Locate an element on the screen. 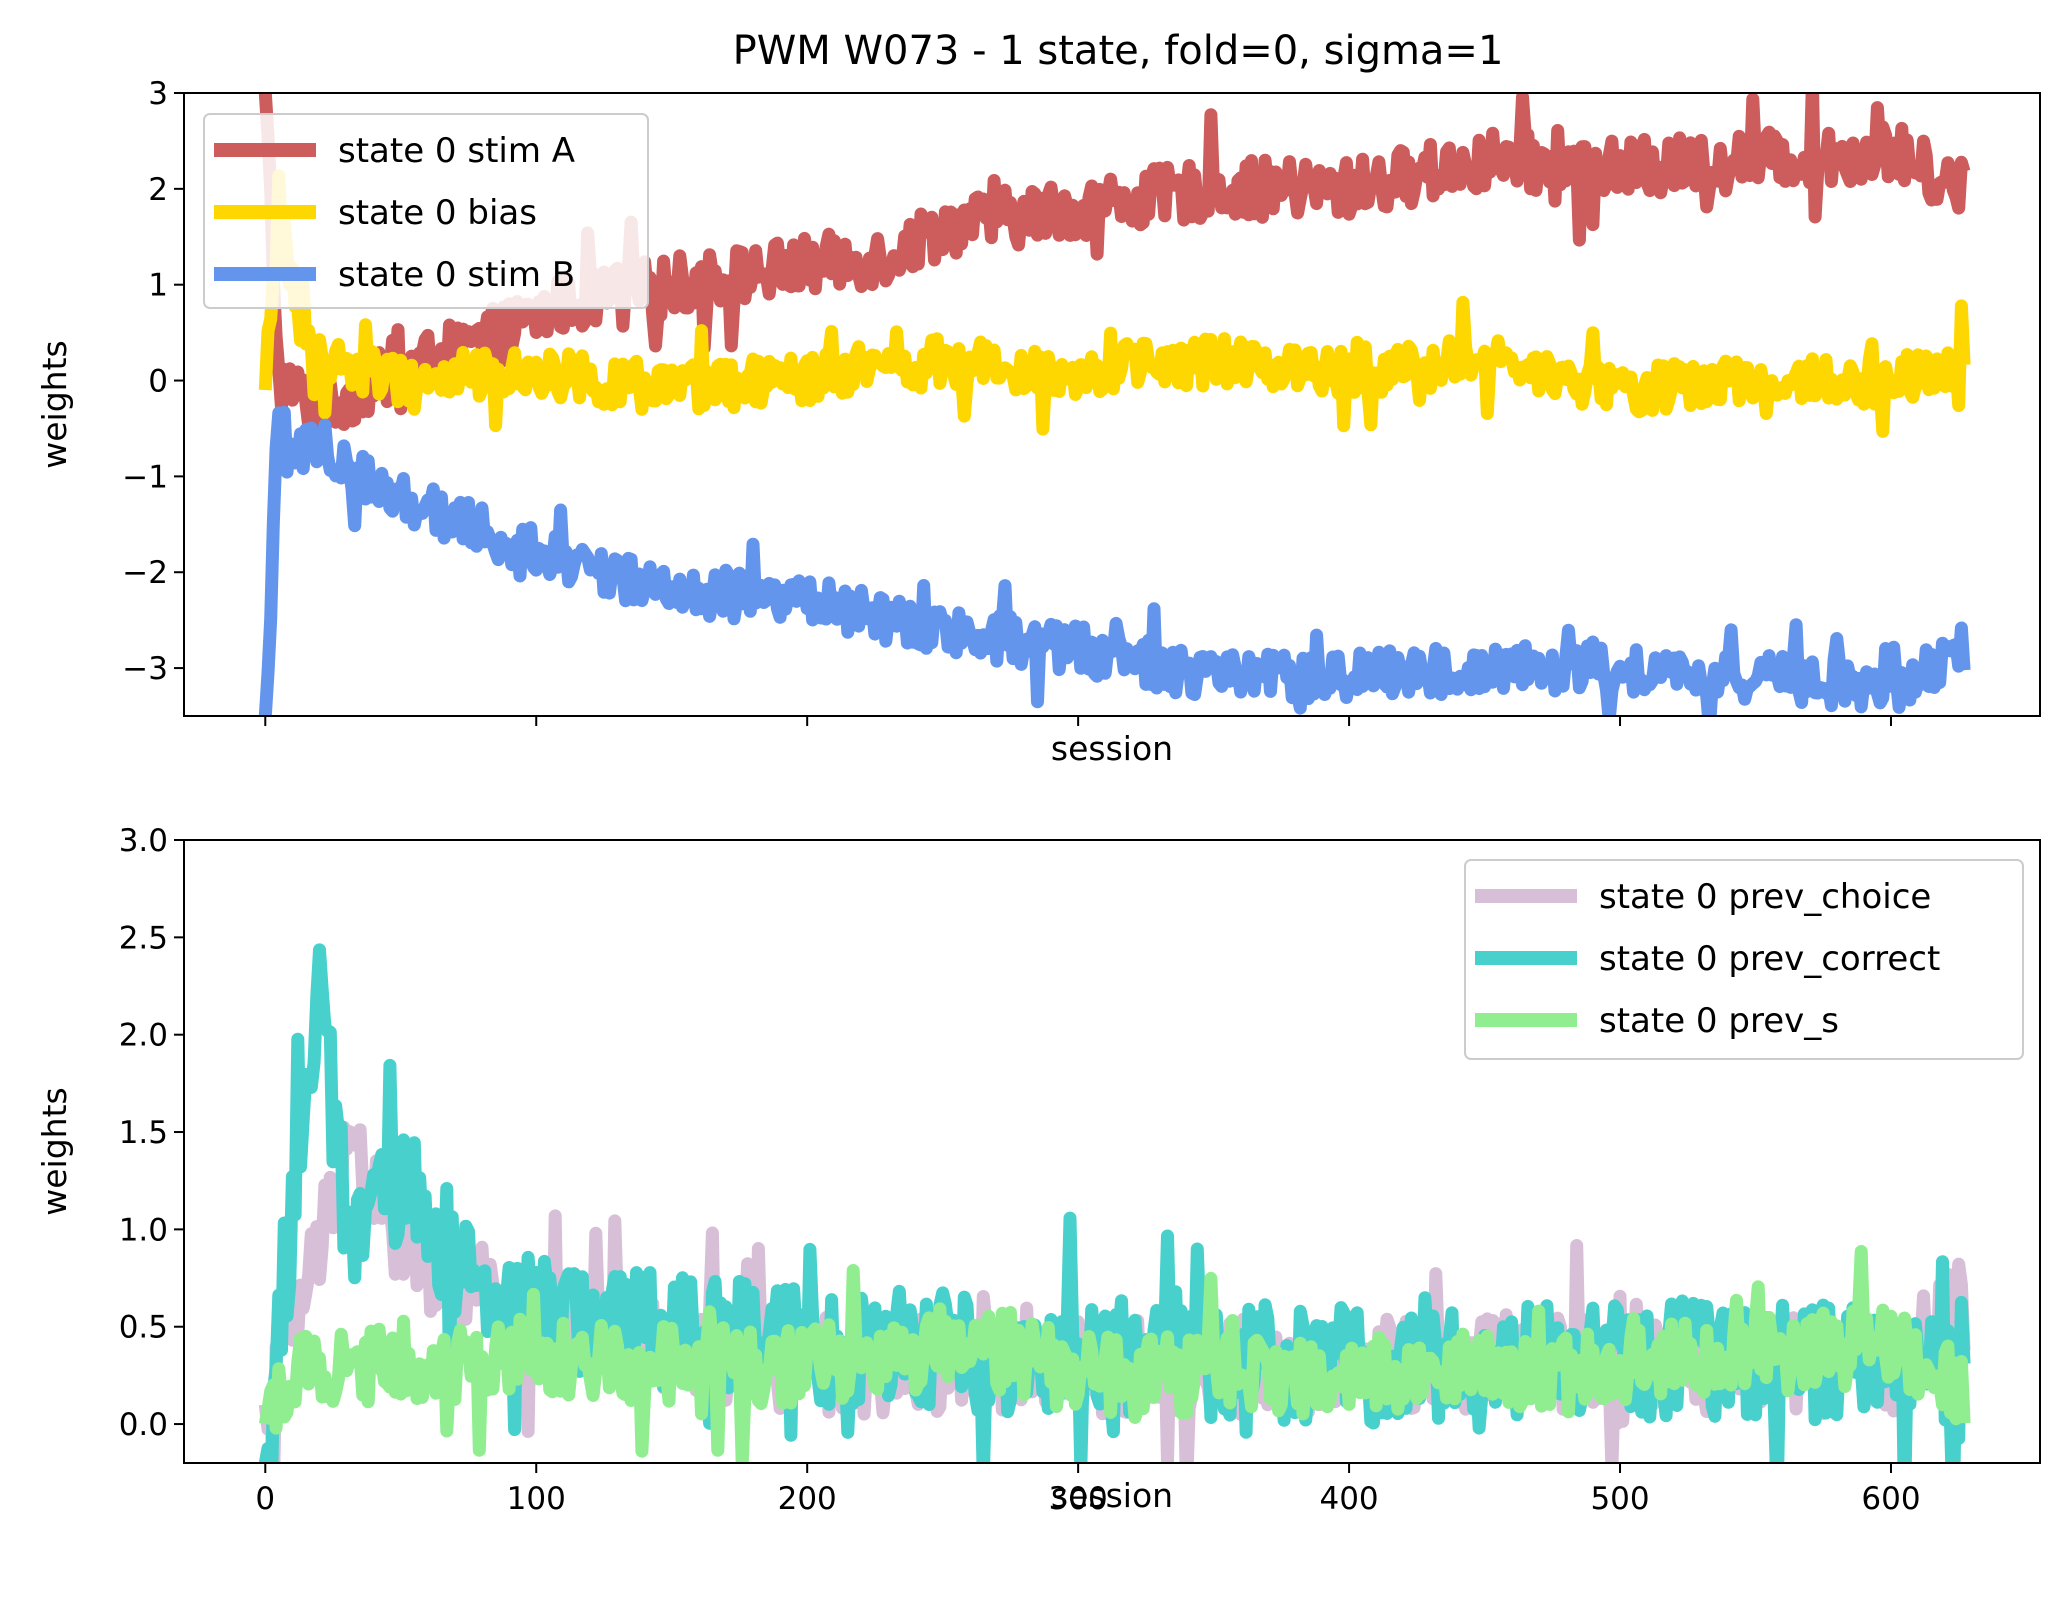  x-tick-label: 600 is located at coordinates (1890, 1499).